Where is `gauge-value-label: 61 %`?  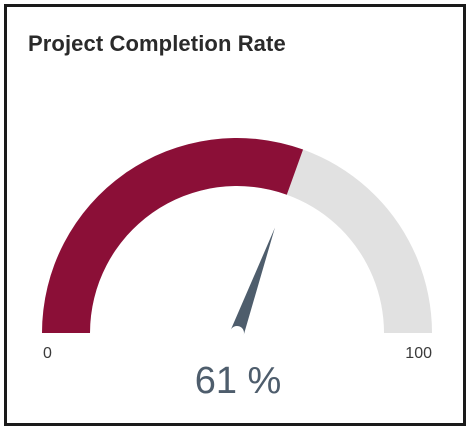 gauge-value-label: 61 % is located at coordinates (238, 381).